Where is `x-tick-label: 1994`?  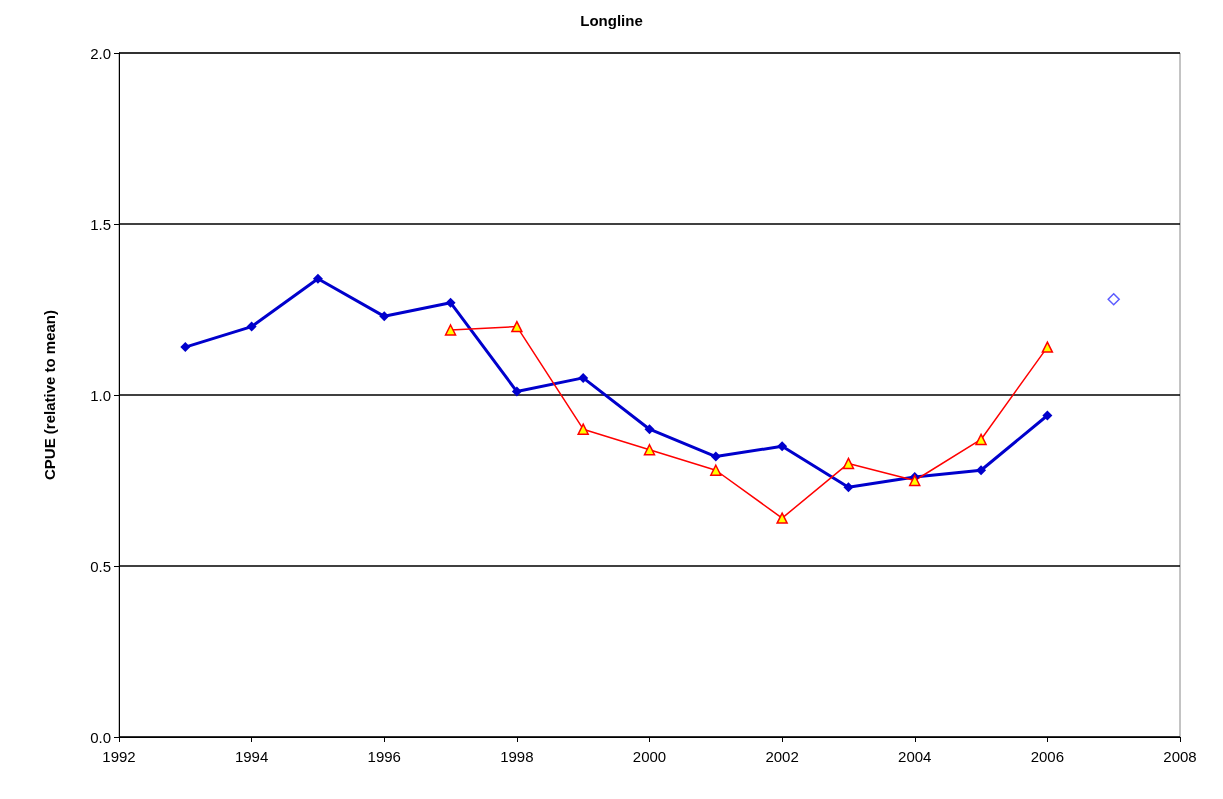 x-tick-label: 1994 is located at coordinates (251, 756).